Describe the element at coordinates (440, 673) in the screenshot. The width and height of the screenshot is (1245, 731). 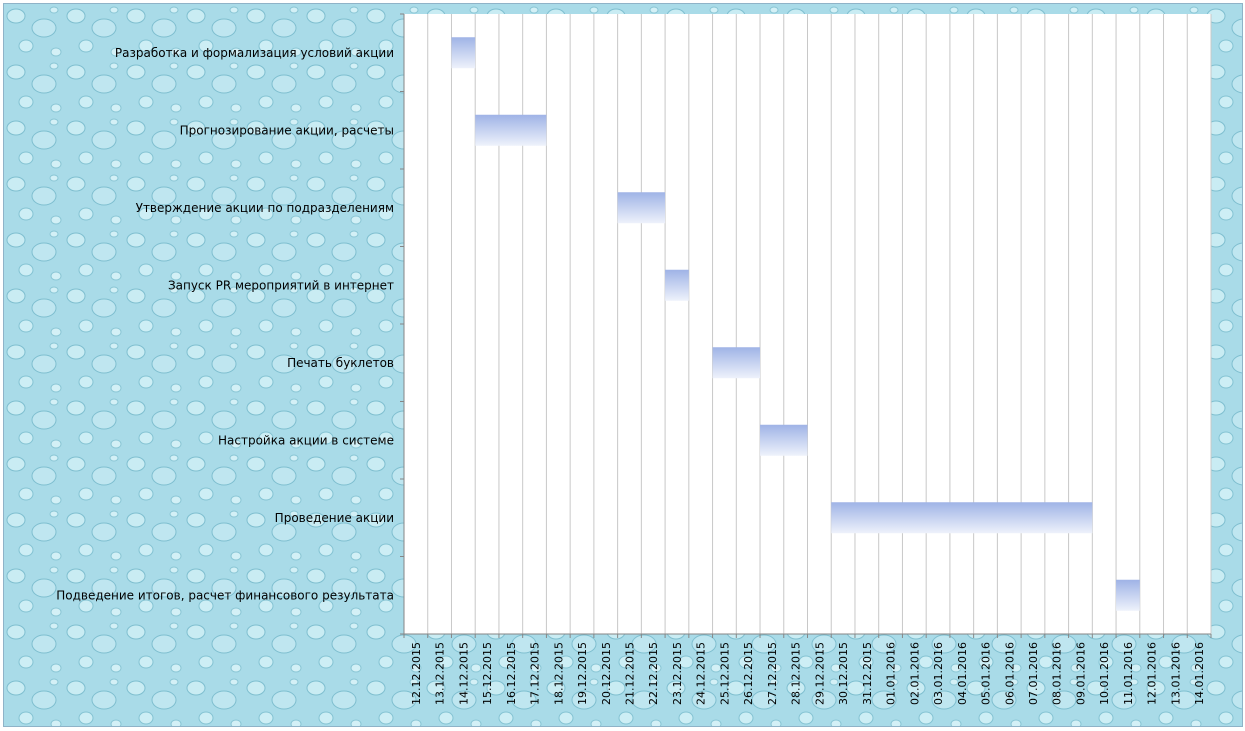
I see `date-tick-label: 13.12.2015` at that location.